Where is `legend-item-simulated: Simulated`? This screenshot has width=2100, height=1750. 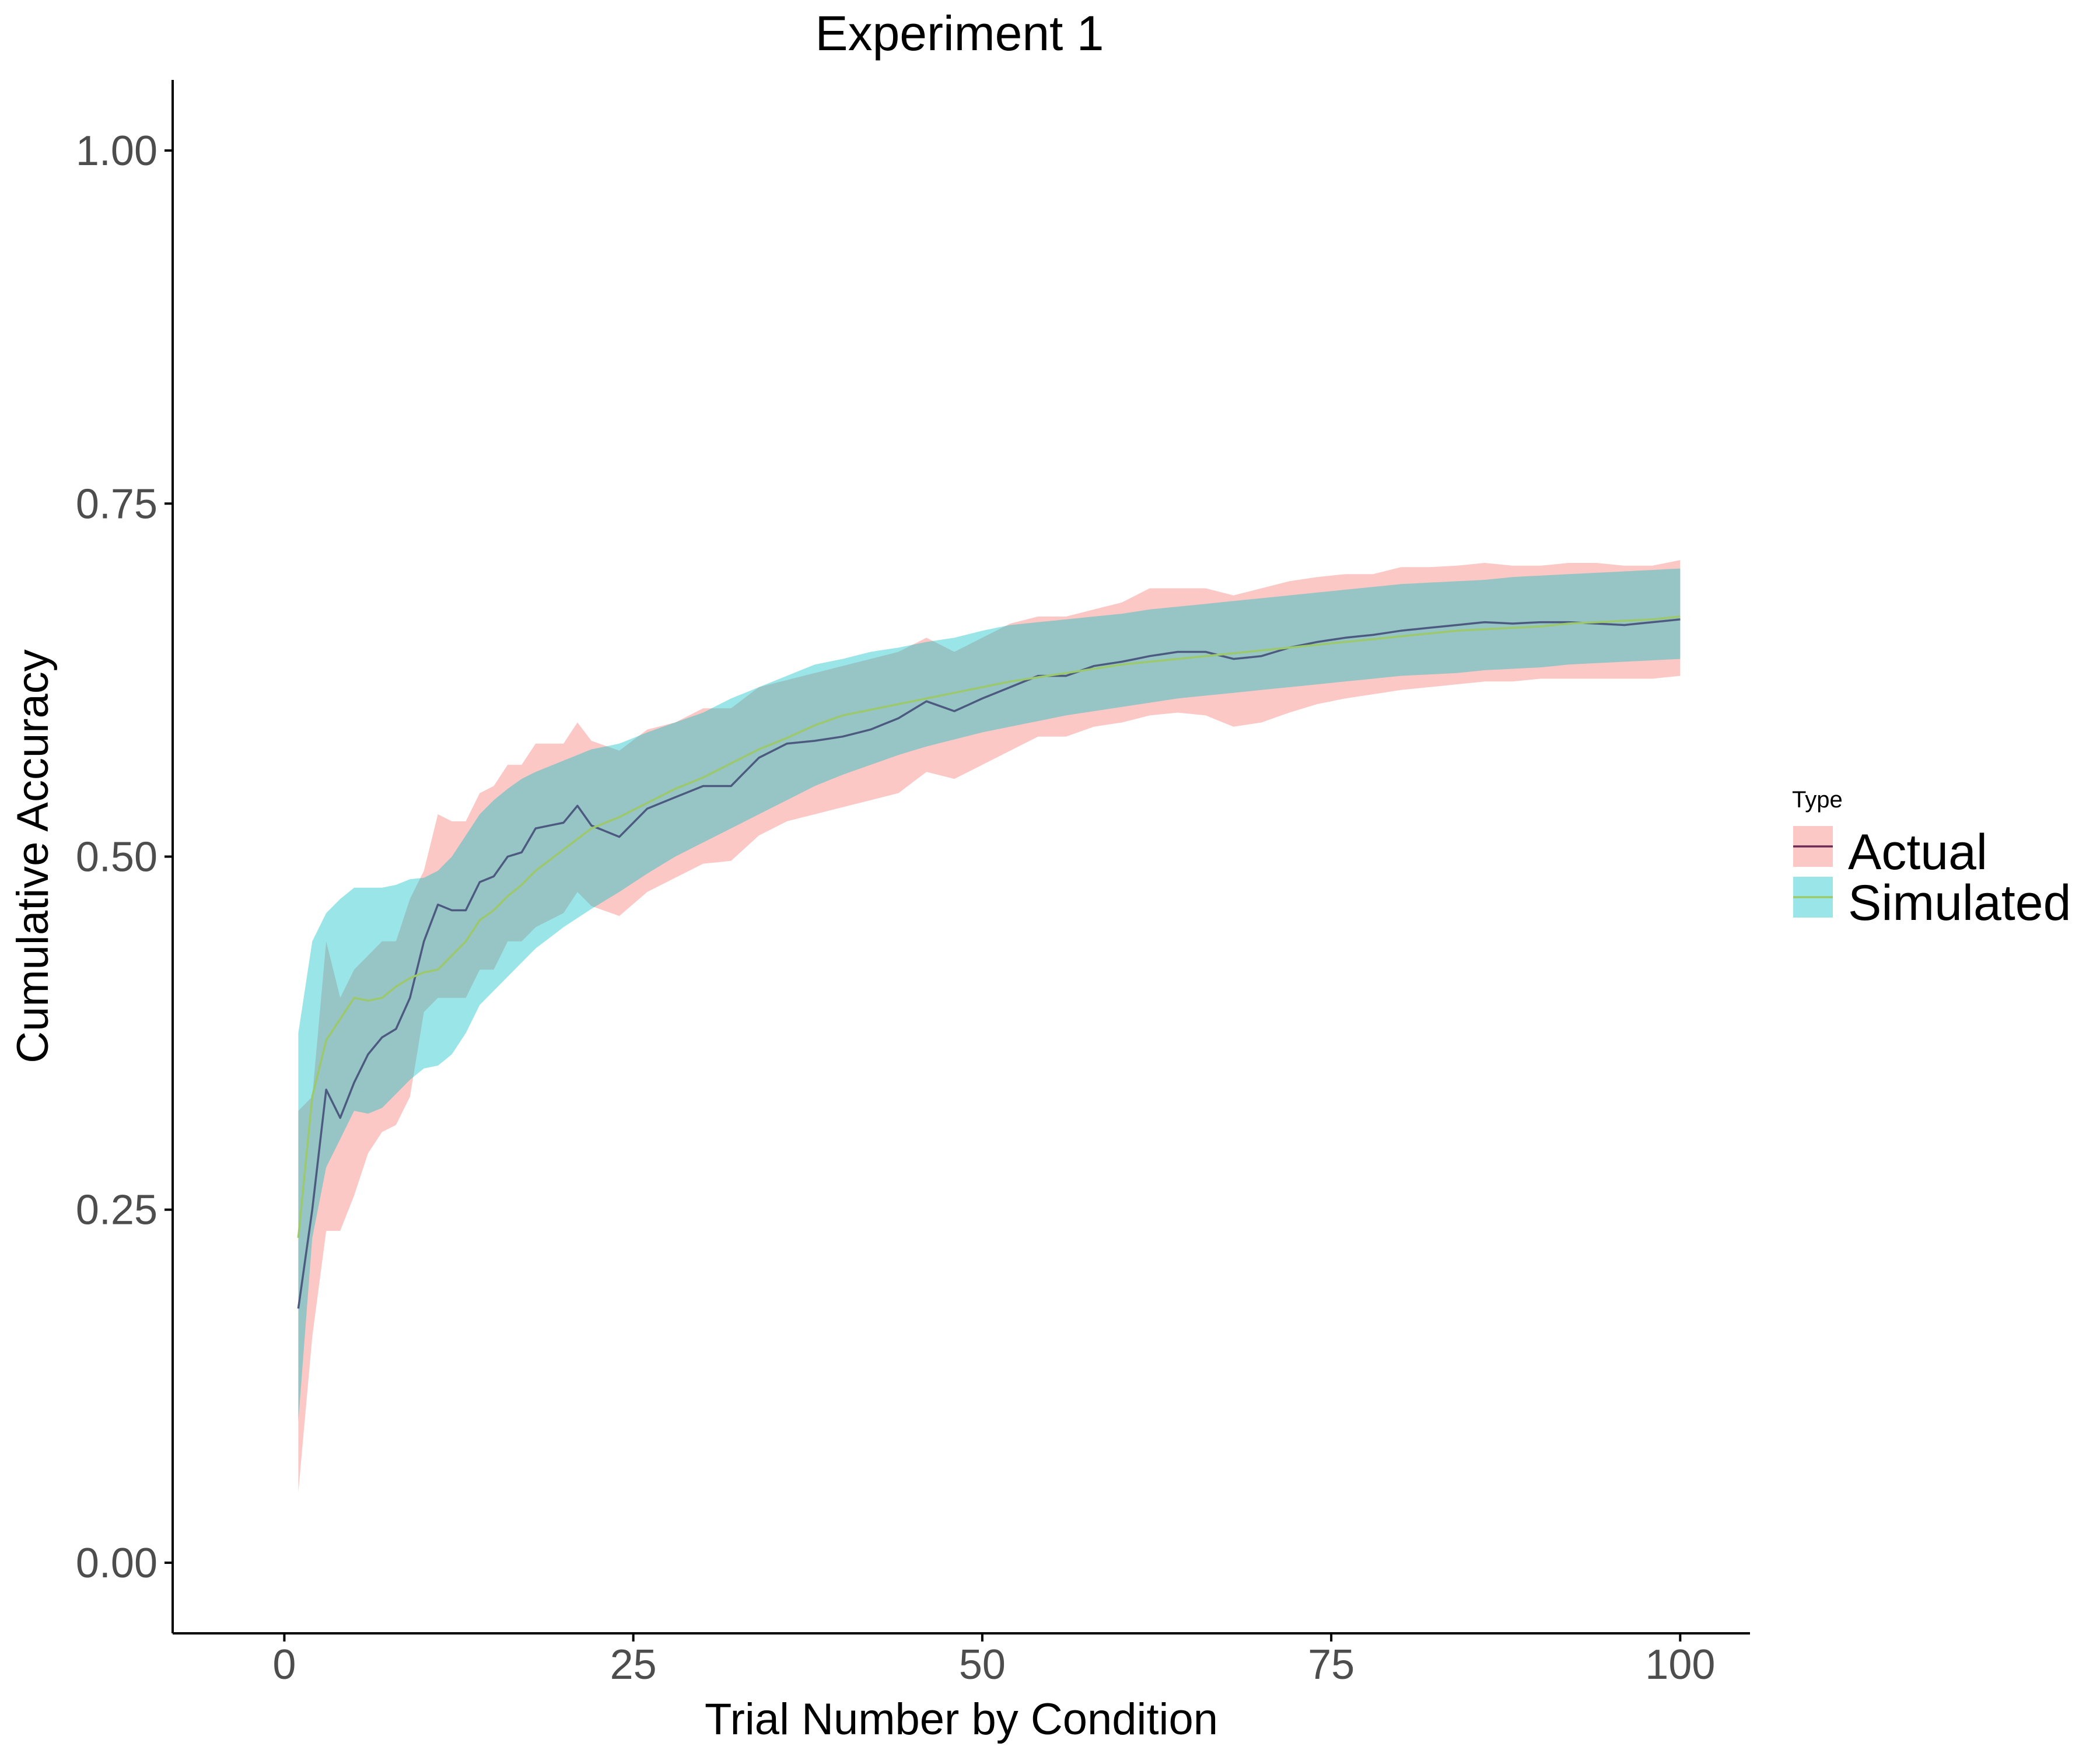
legend-item-simulated: Simulated is located at coordinates (1932, 903).